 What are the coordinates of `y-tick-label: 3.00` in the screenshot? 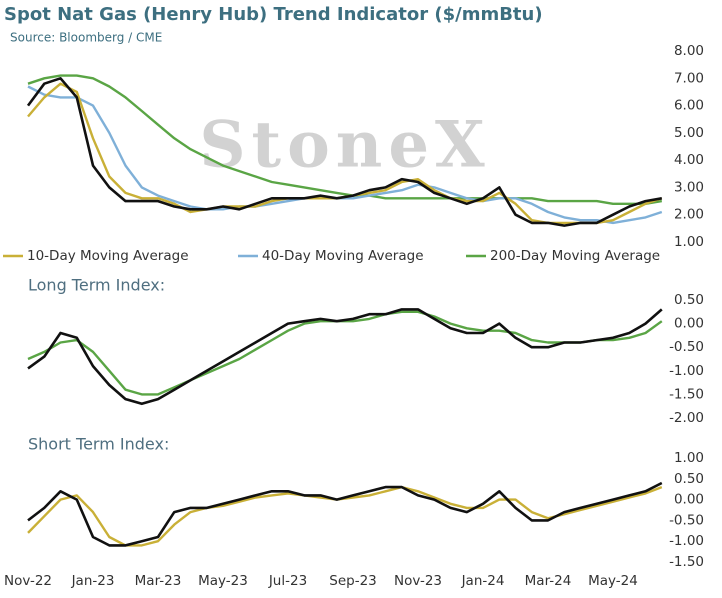 It's located at (689, 187).